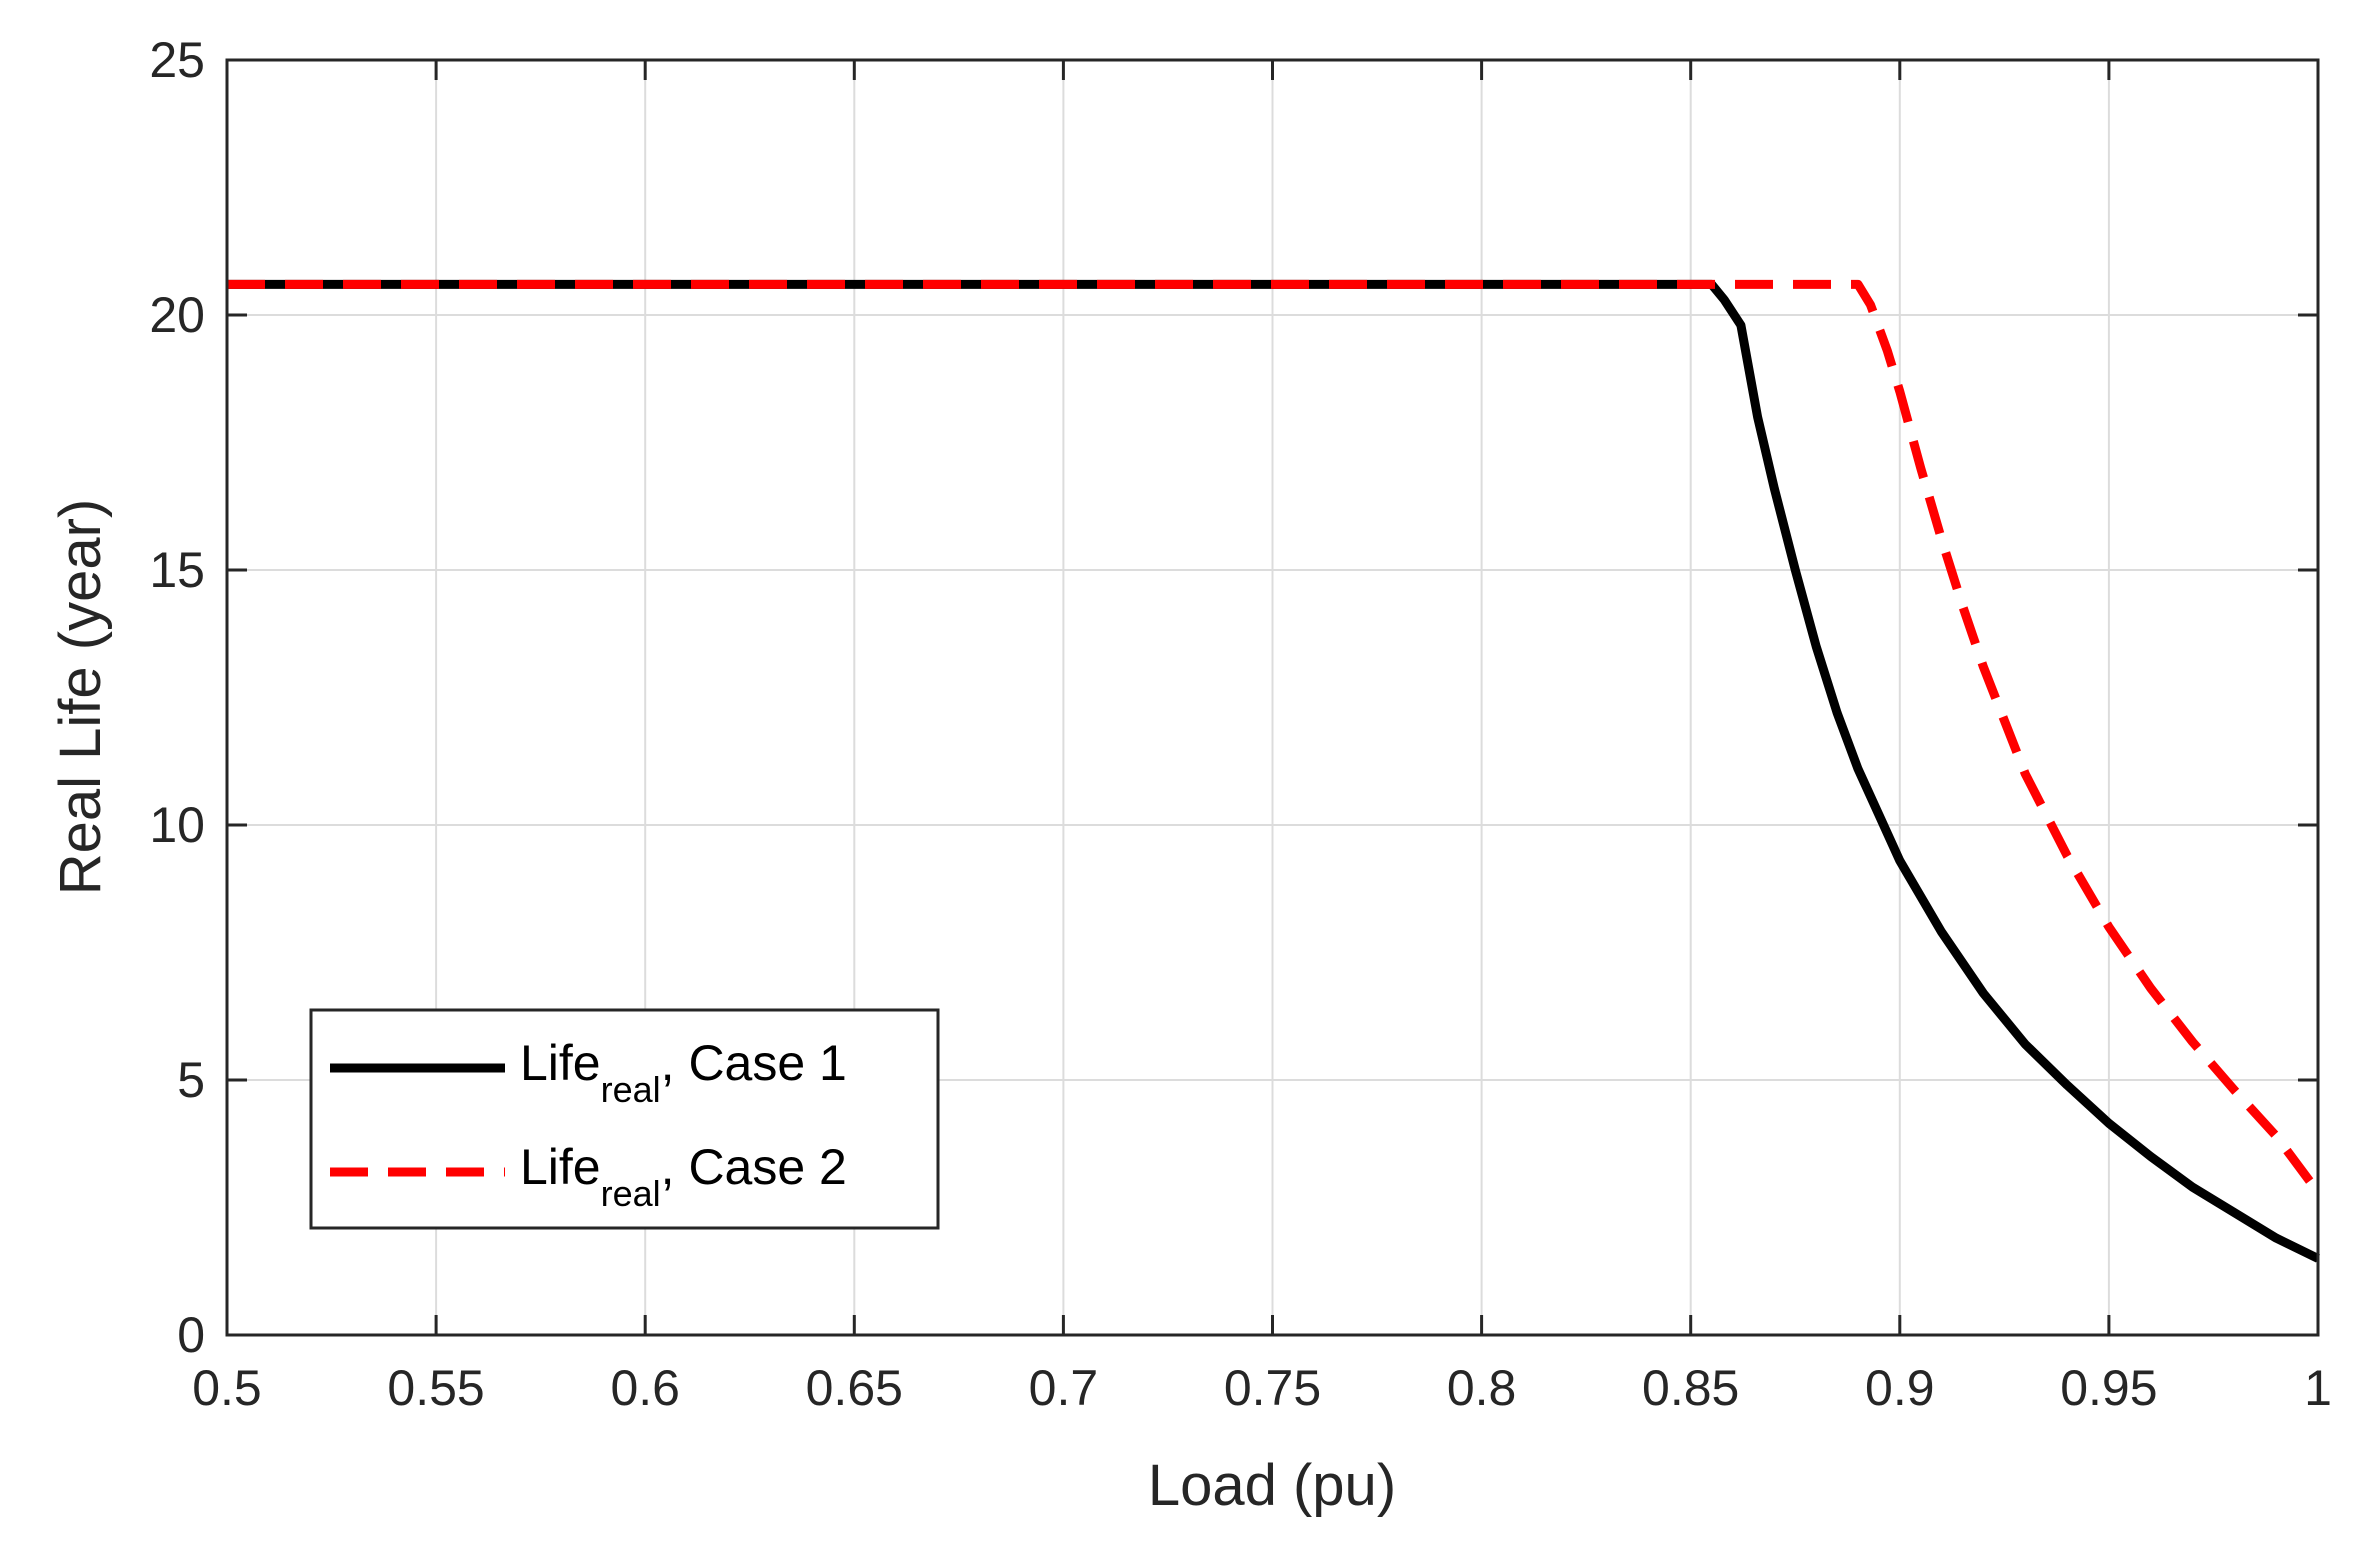  What do you see at coordinates (754, 1063) in the screenshot?
I see `legend-label-case-1-suffix: , Case 1` at bounding box center [754, 1063].